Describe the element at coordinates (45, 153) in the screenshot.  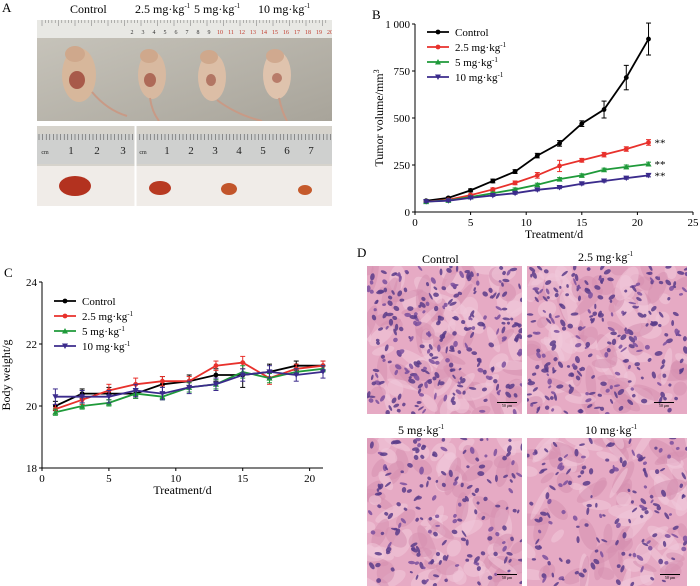
I see `ruler-number: cm` at that location.